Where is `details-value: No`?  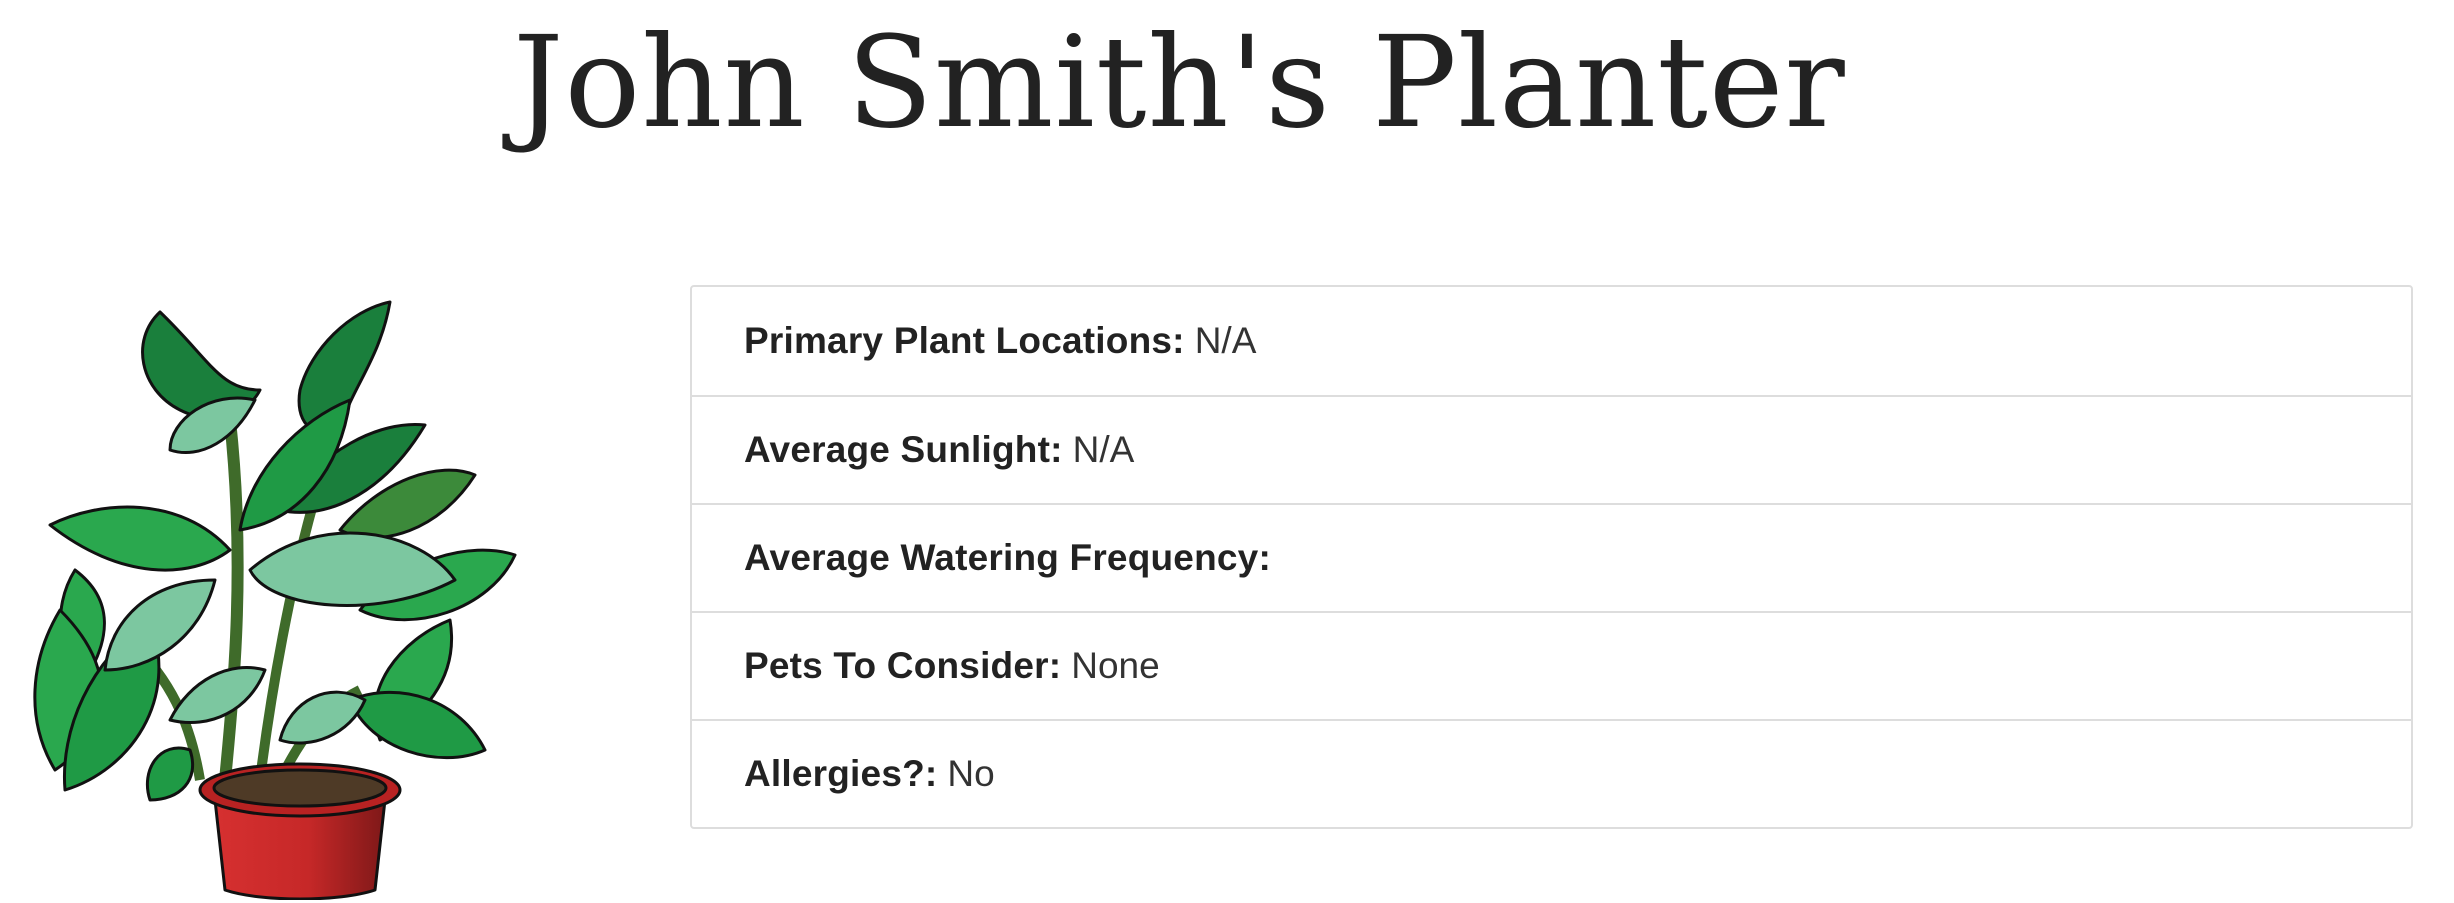
details-value: No is located at coordinates (971, 773).